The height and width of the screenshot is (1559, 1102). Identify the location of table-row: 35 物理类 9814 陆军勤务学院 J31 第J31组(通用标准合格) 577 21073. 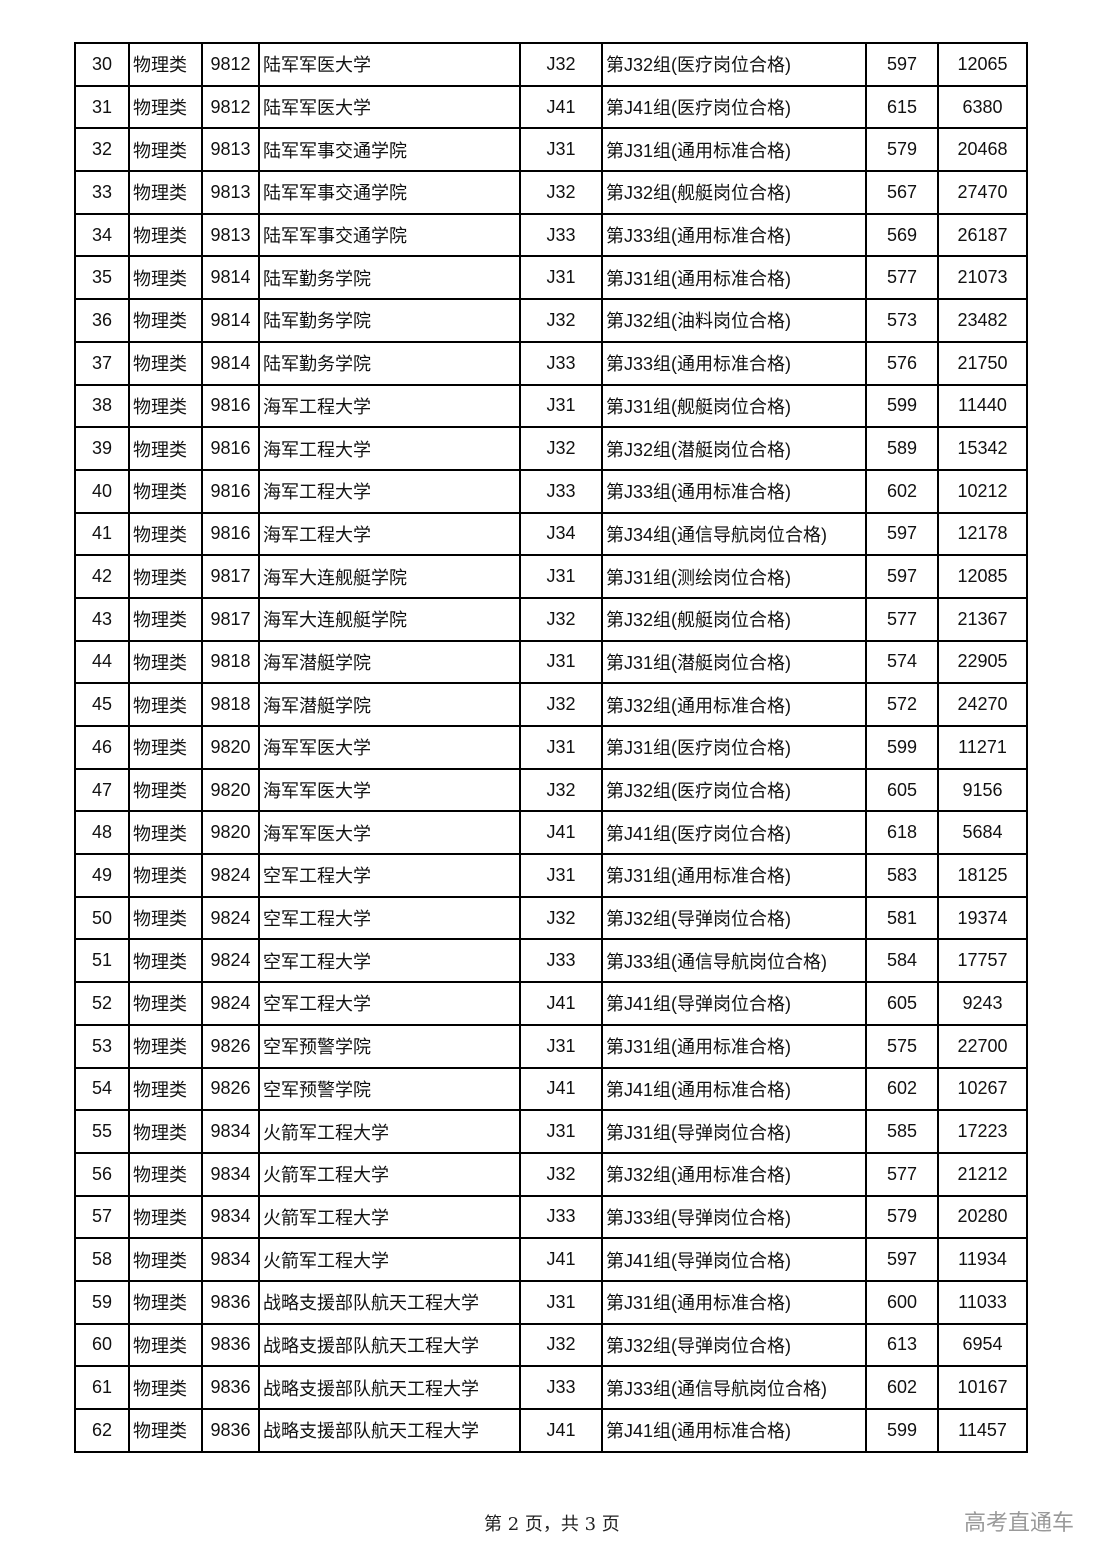
(551, 278).